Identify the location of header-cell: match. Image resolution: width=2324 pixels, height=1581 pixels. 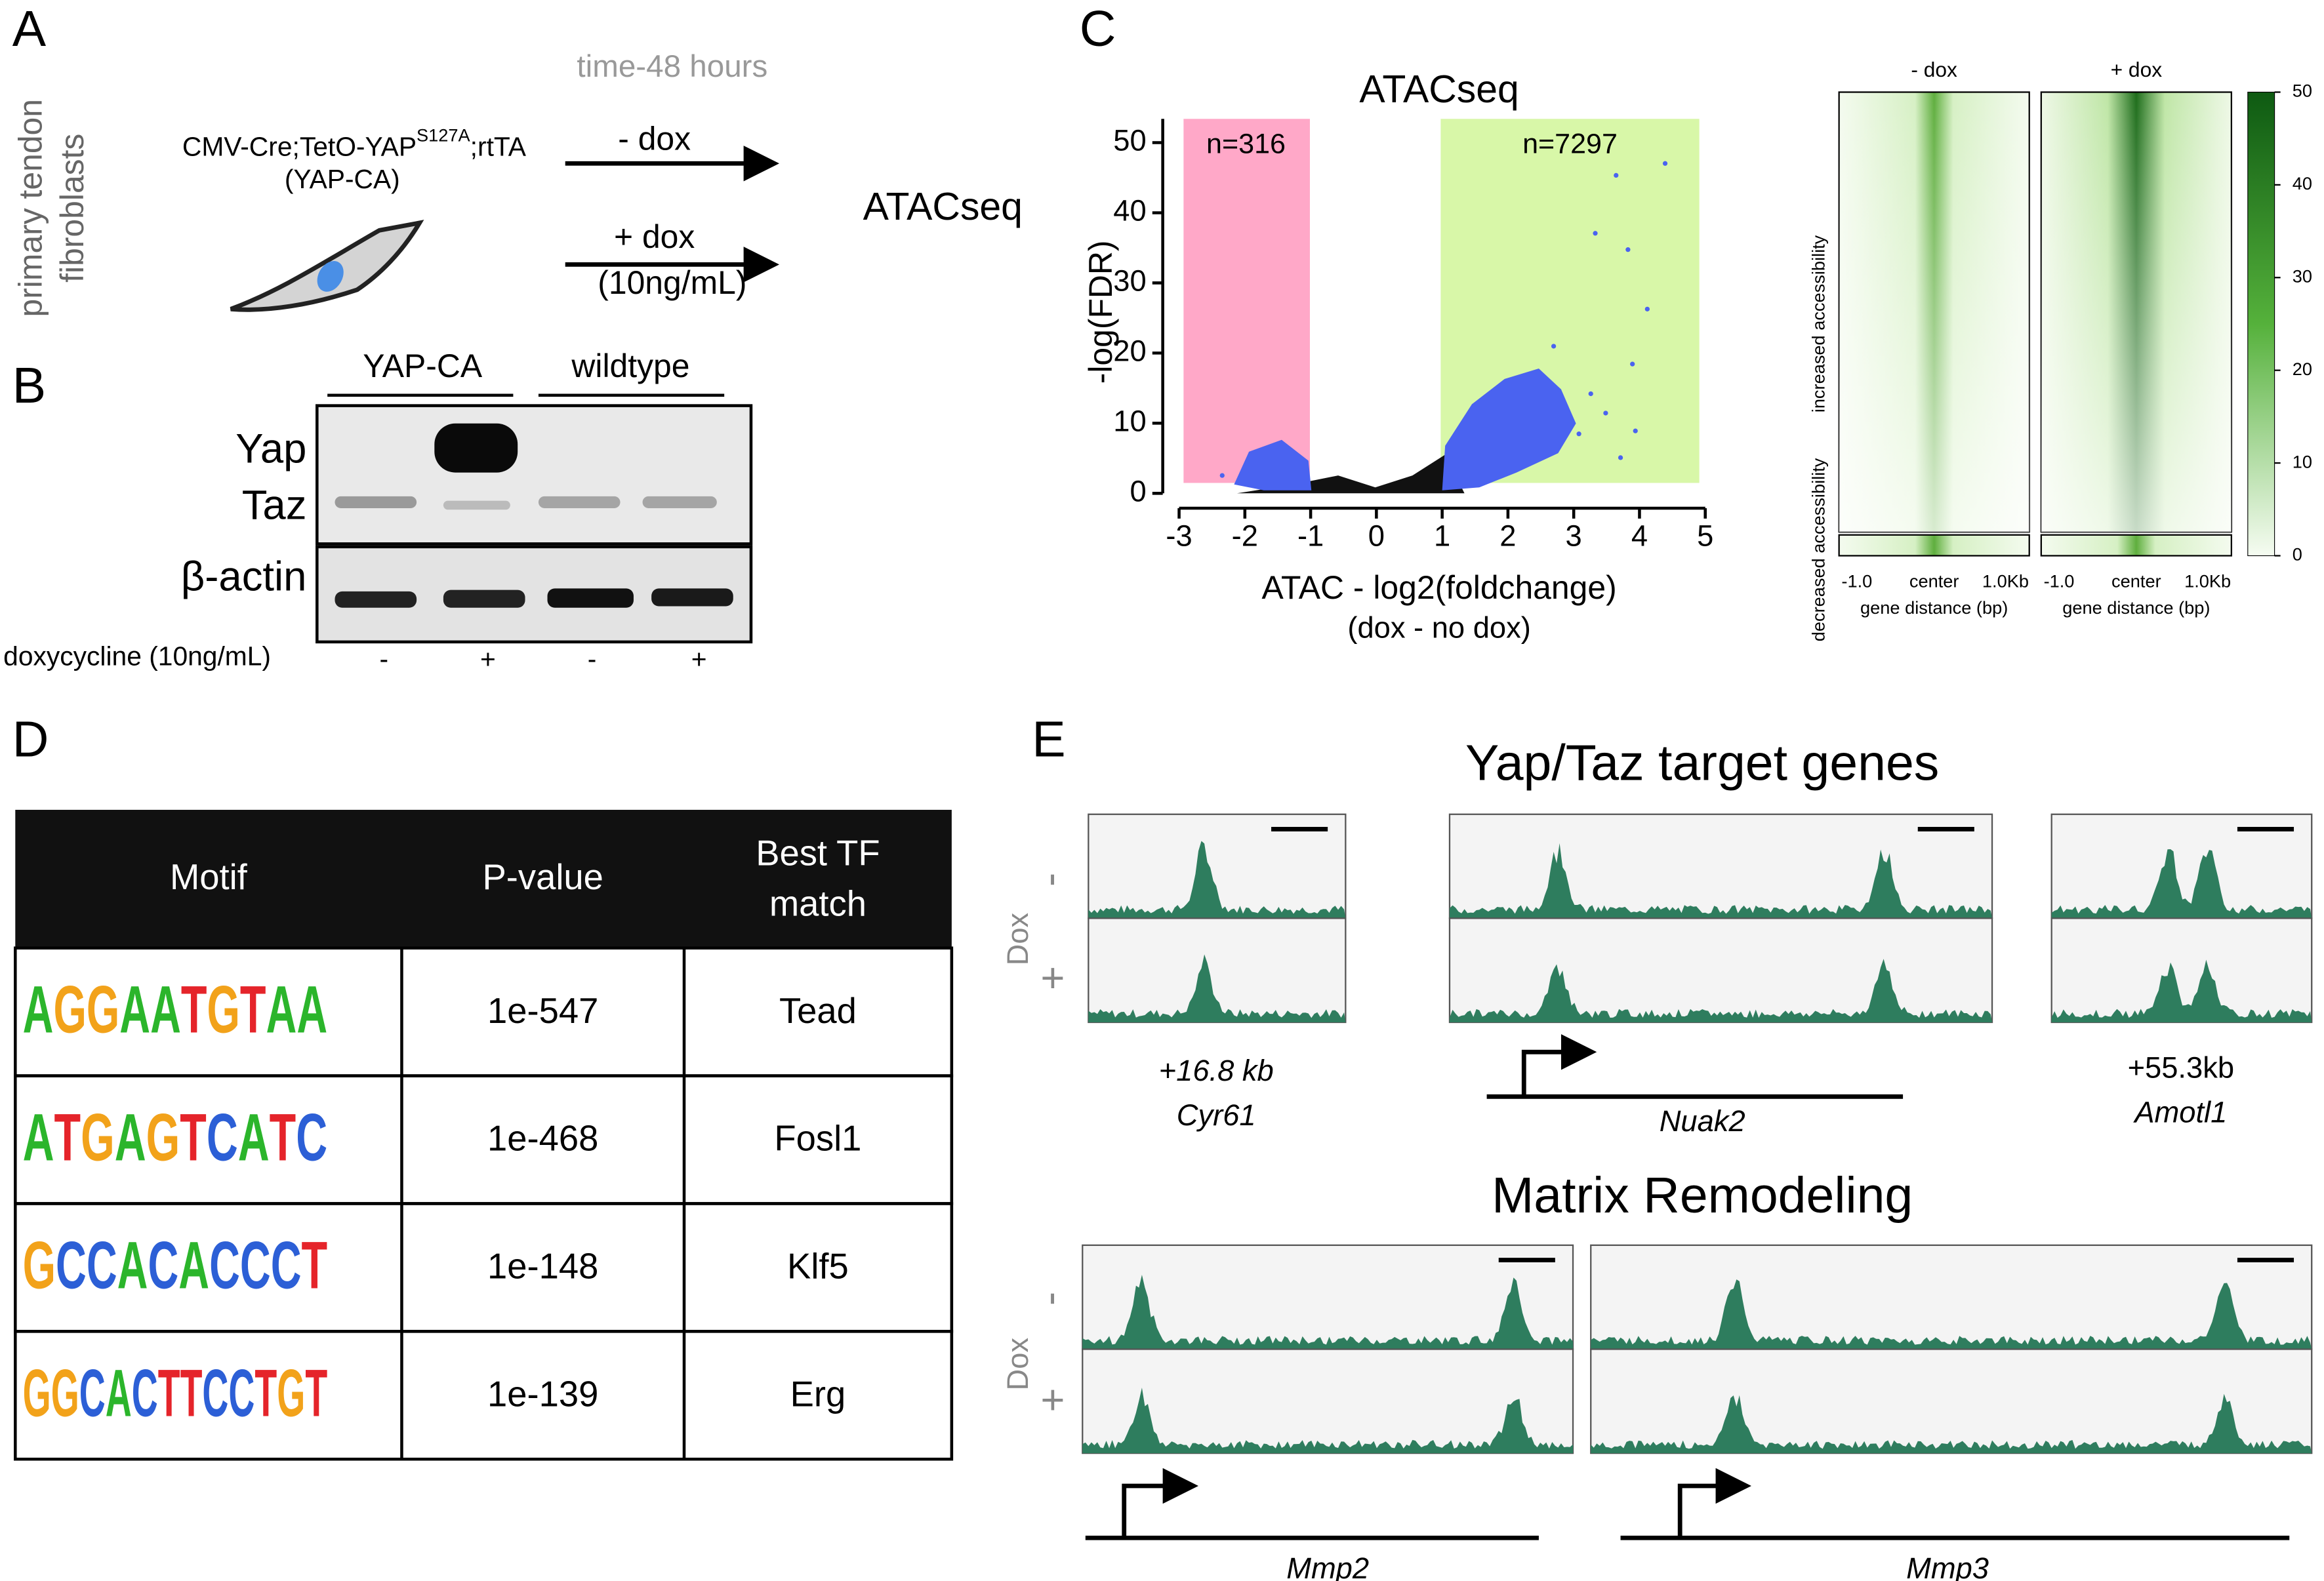
(818, 904).